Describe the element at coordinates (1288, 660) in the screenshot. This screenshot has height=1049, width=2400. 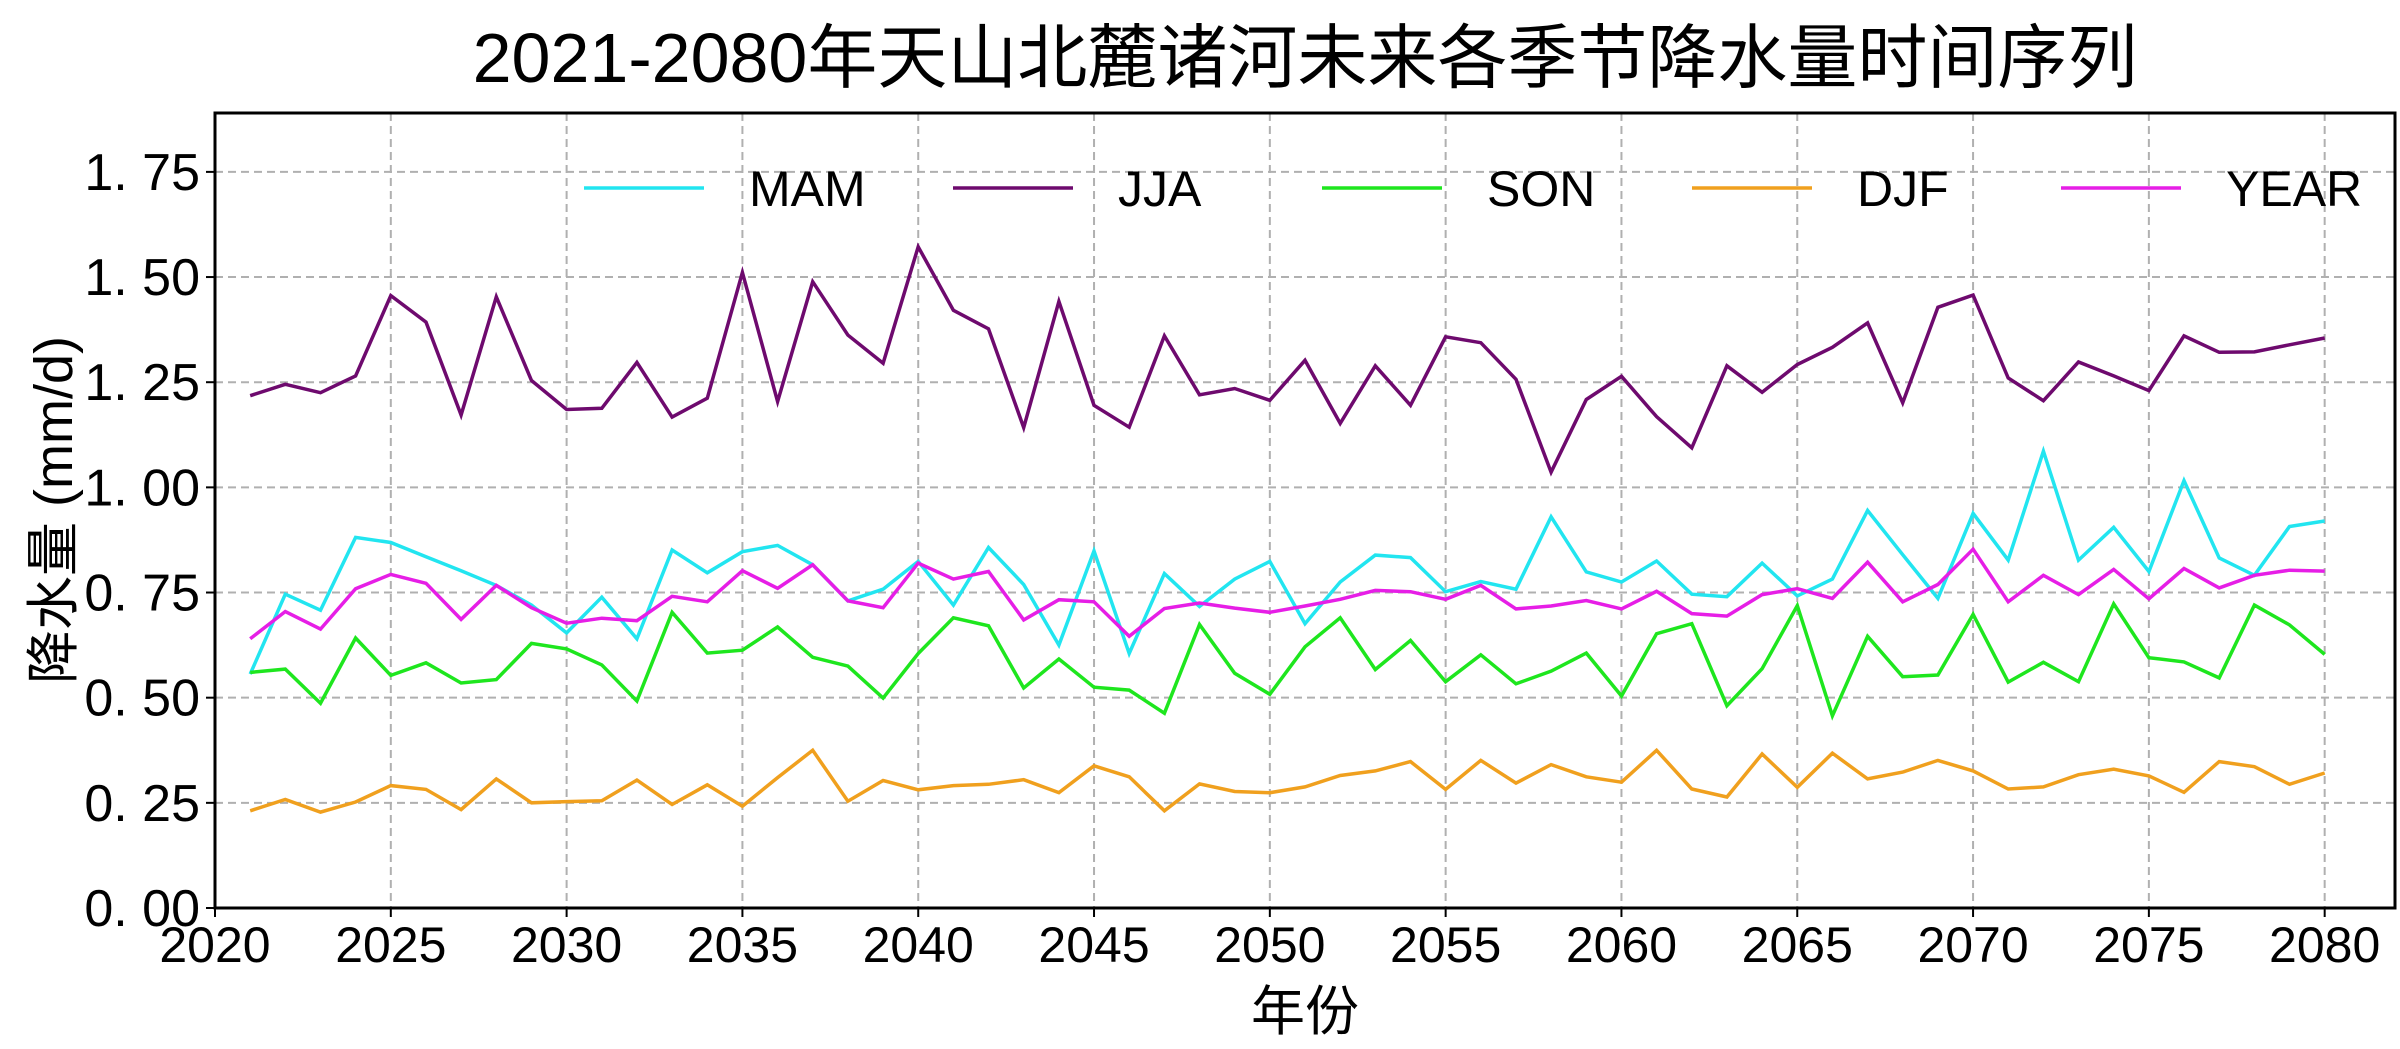
I see `series-line-son` at that location.